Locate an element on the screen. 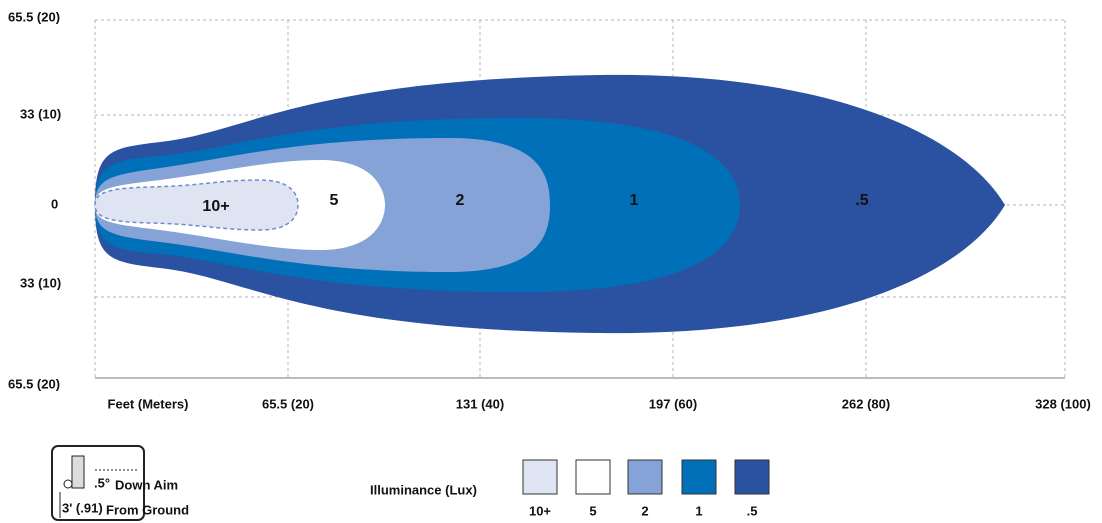 The height and width of the screenshot is (523, 1102). zone-label: 1 is located at coordinates (634, 200).